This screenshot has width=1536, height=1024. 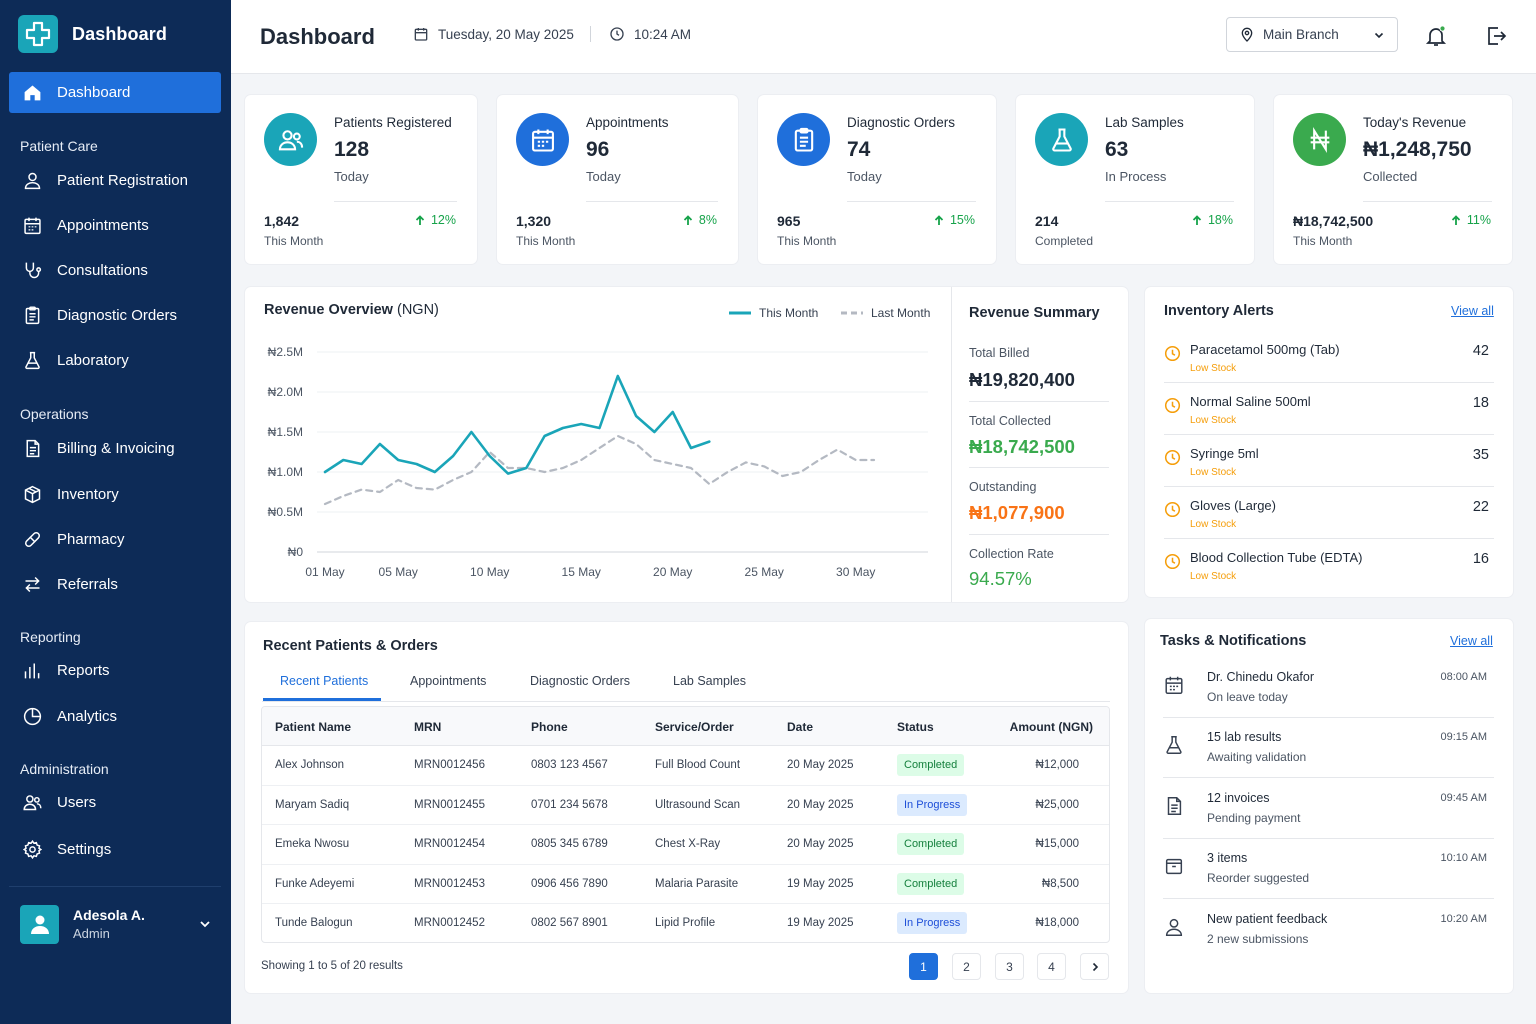 I want to click on tab-diagnostic-orders: Diagnostic Orders, so click(x=580, y=681).